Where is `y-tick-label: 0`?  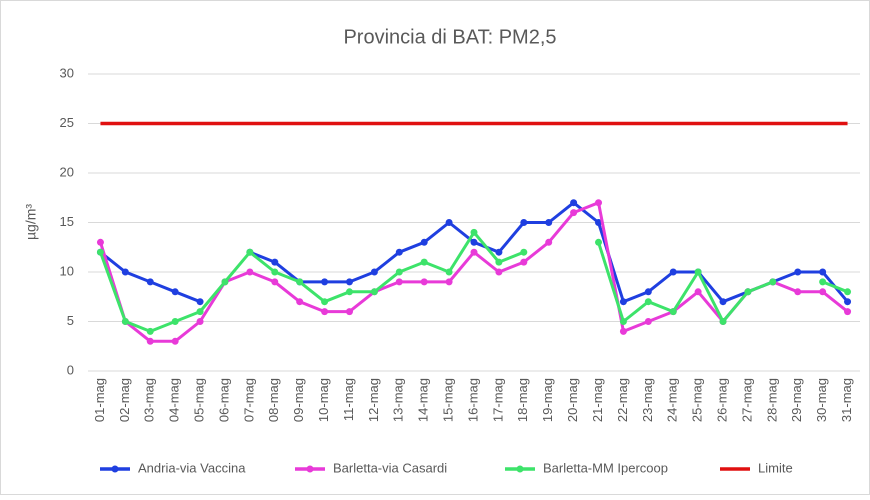
y-tick-label: 0 is located at coordinates (70, 369).